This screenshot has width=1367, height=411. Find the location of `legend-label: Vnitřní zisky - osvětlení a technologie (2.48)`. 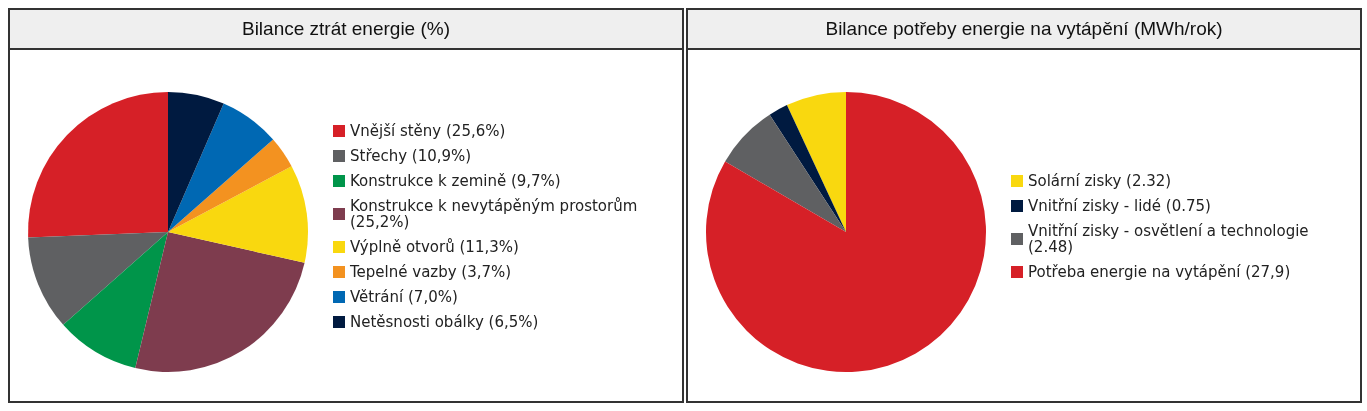

legend-label: Vnitřní zisky - osvětlení a technologie (2.48) is located at coordinates (1171, 239).